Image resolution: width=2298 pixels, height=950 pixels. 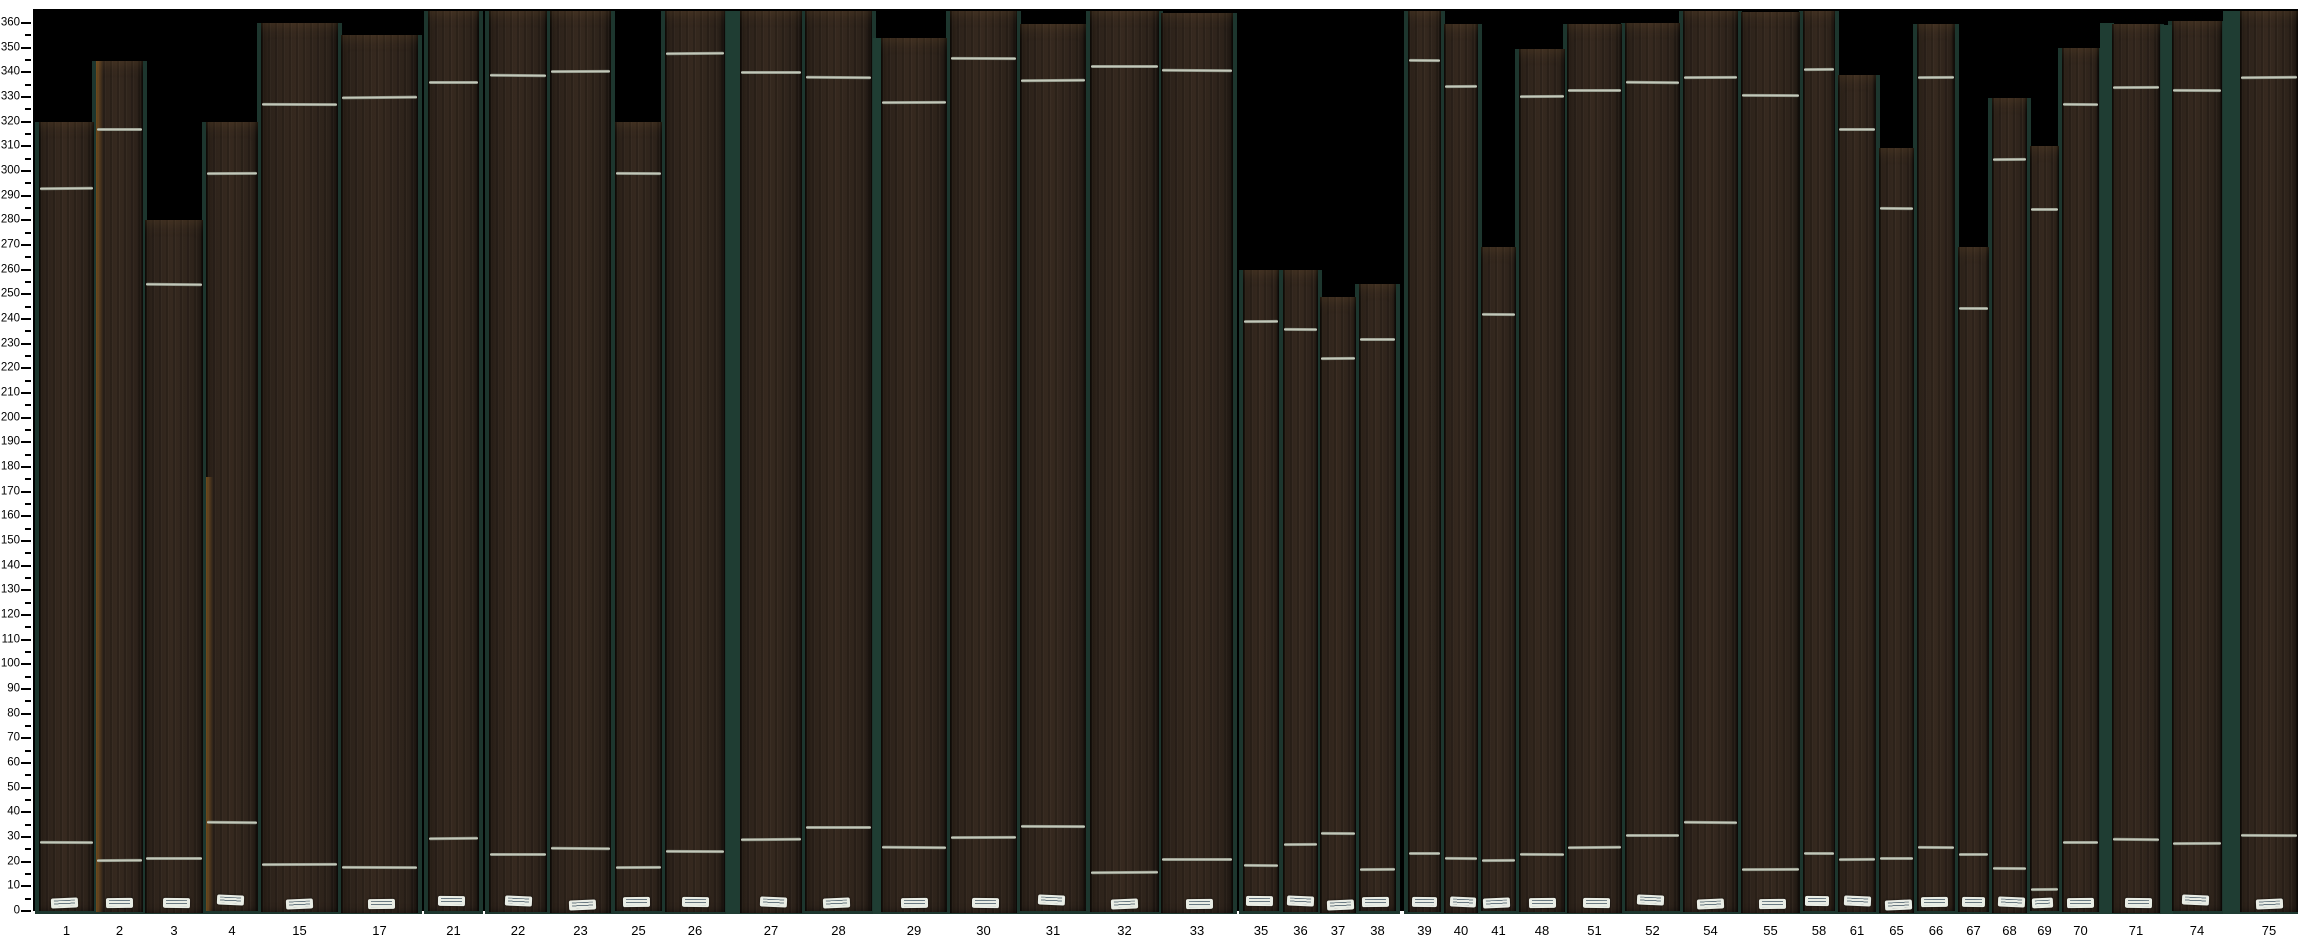 I want to click on core-number-label: 2, so click(x=119, y=930).